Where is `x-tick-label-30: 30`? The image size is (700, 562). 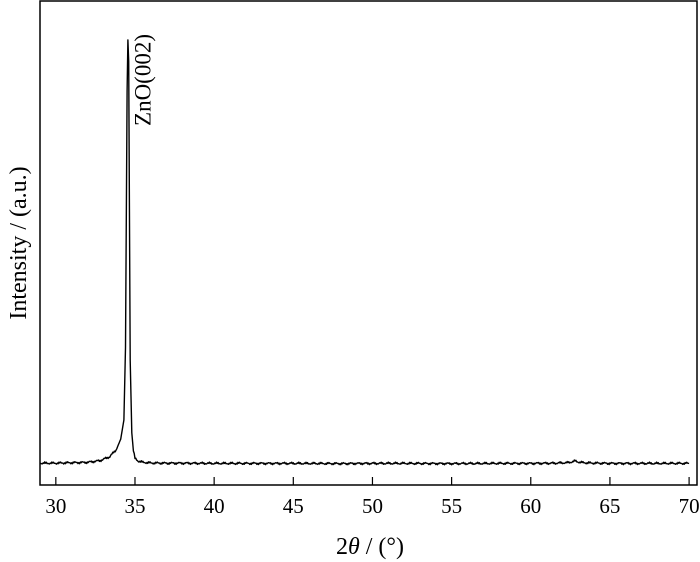 x-tick-label-30: 30 is located at coordinates (55, 506).